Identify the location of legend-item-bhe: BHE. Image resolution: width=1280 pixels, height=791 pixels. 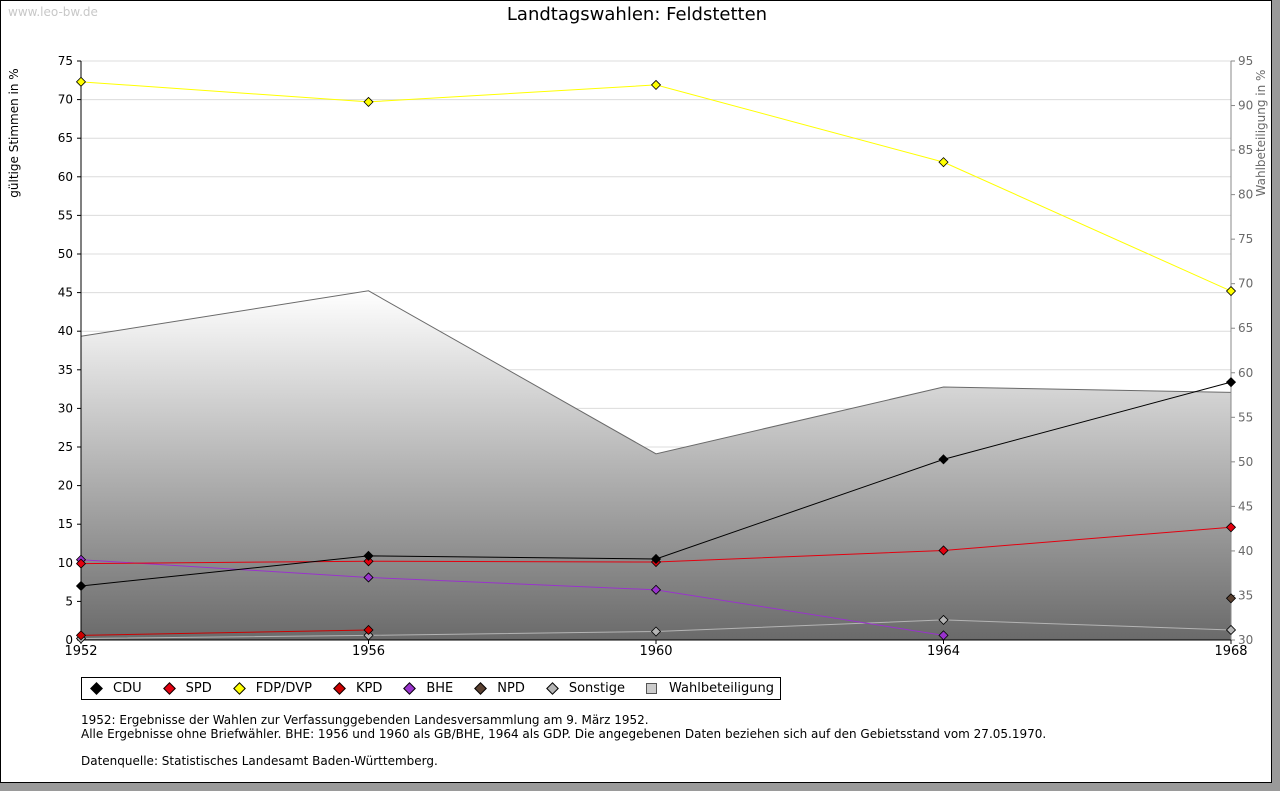
(428, 688).